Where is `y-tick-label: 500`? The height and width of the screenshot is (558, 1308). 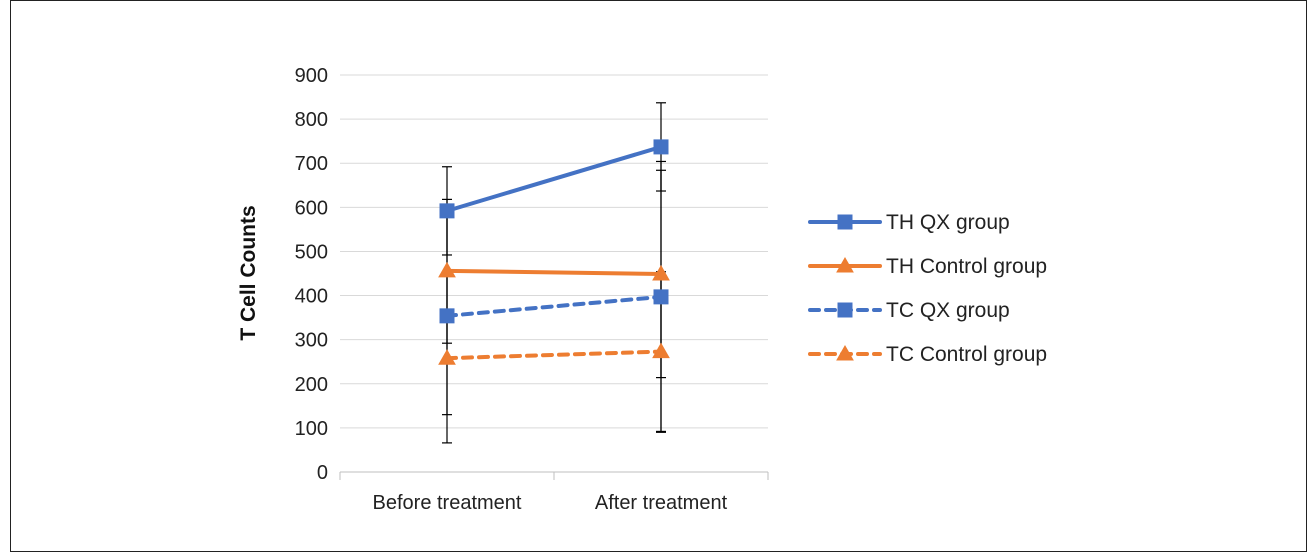
y-tick-label: 500 is located at coordinates (311, 252).